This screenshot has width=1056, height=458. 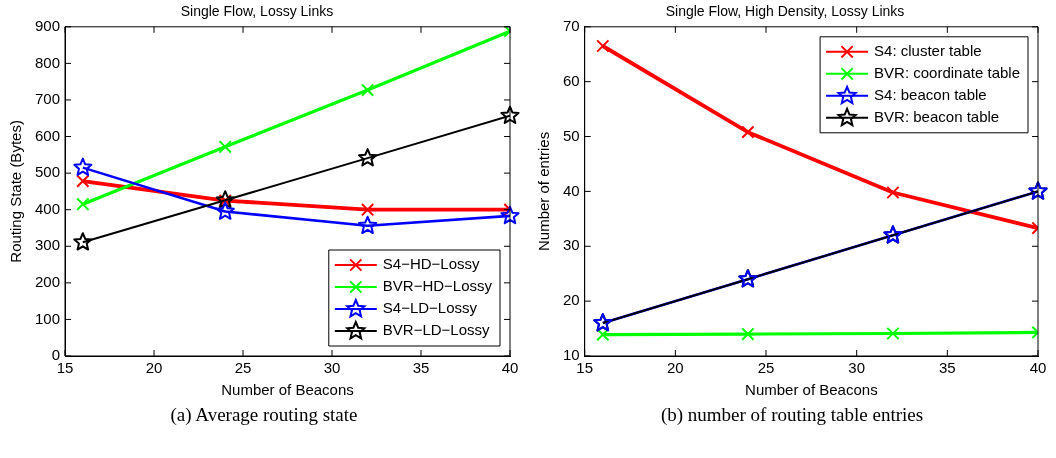 I want to click on legend-label: S4: cluster table, so click(x=928, y=50).